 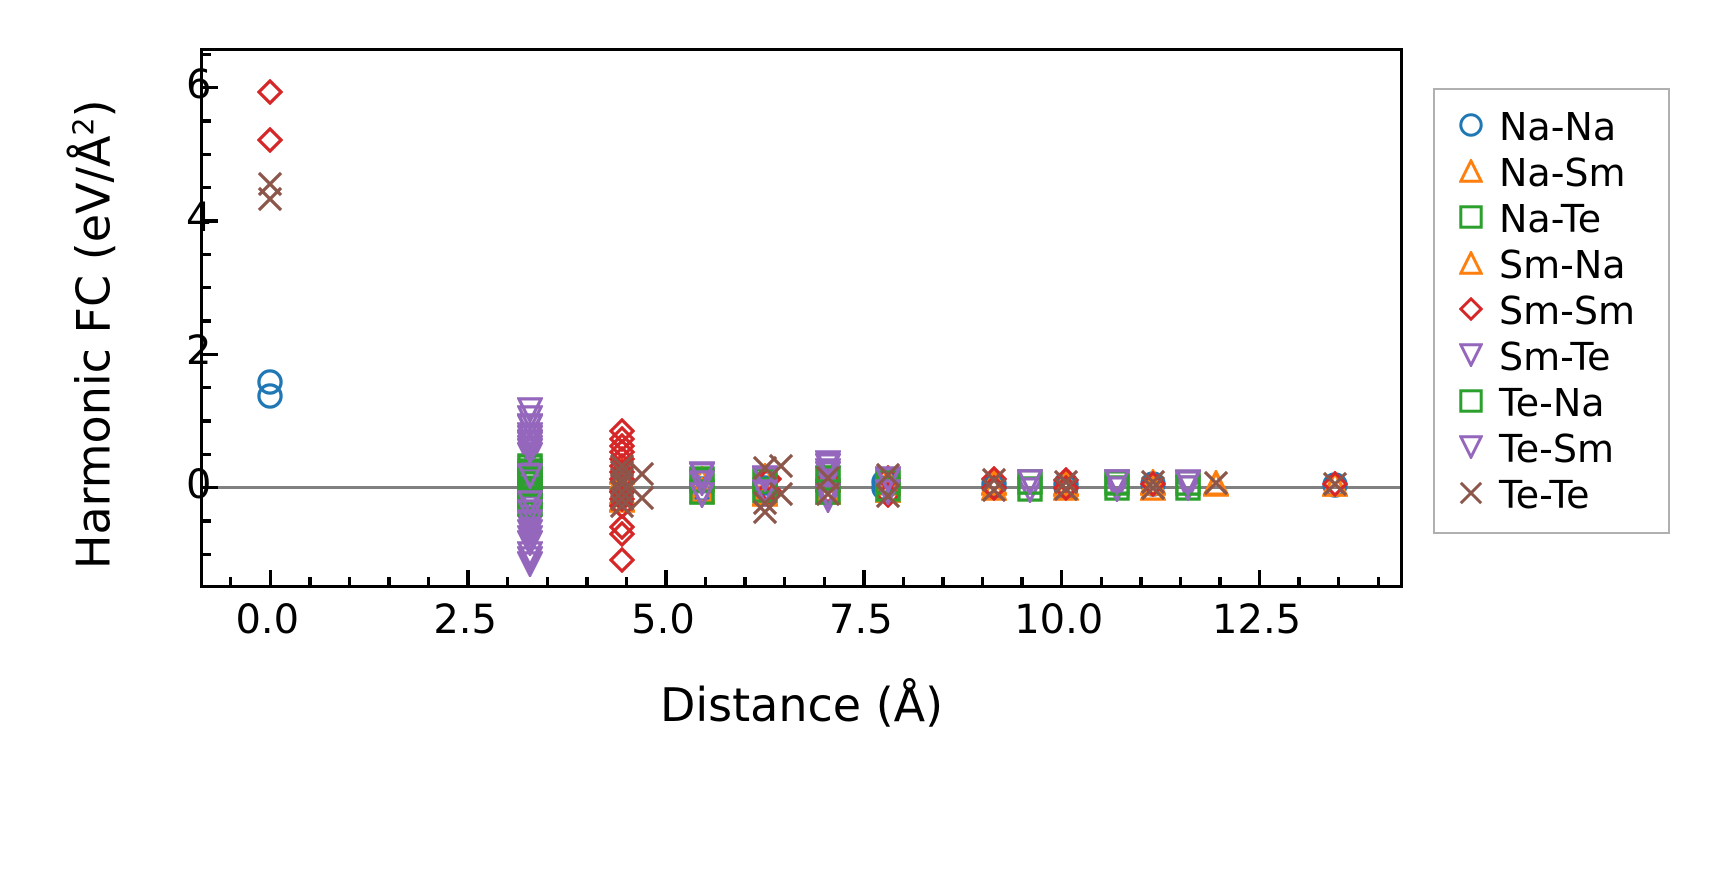 What do you see at coordinates (1562, 173) in the screenshot?
I see `legend-label: Na-Sm` at bounding box center [1562, 173].